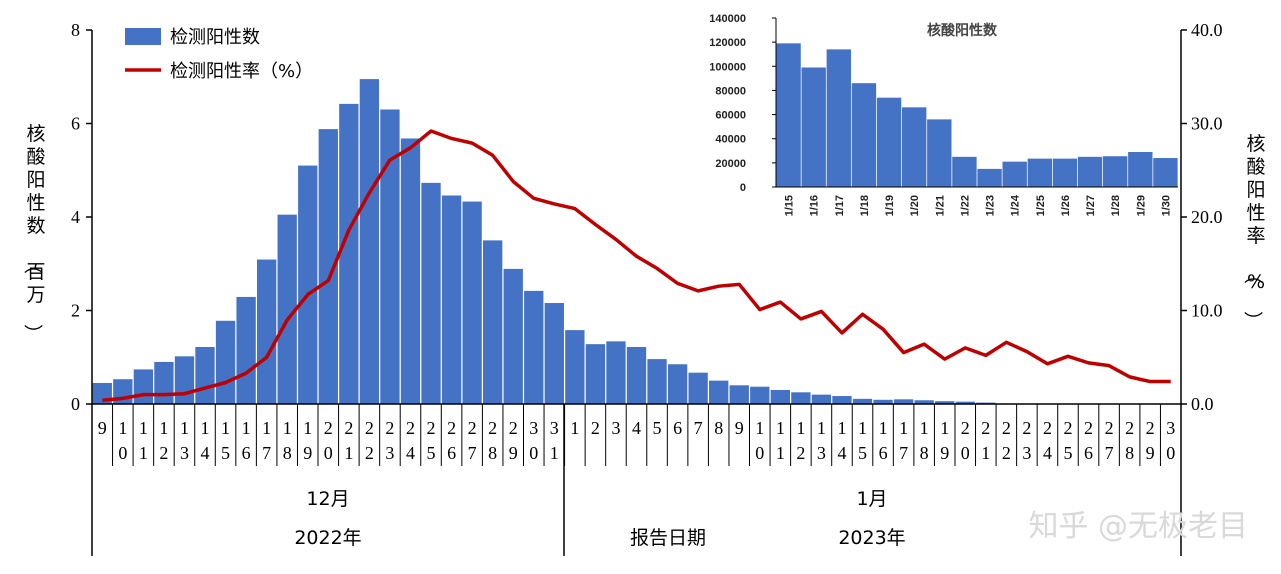  I want to click on watermark-text: 知乎 @无极老目, so click(1138, 526).